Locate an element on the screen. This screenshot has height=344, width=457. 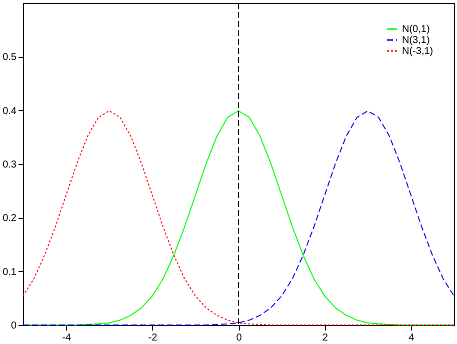
y-tick-label: 0.5 is located at coordinates (9, 58).